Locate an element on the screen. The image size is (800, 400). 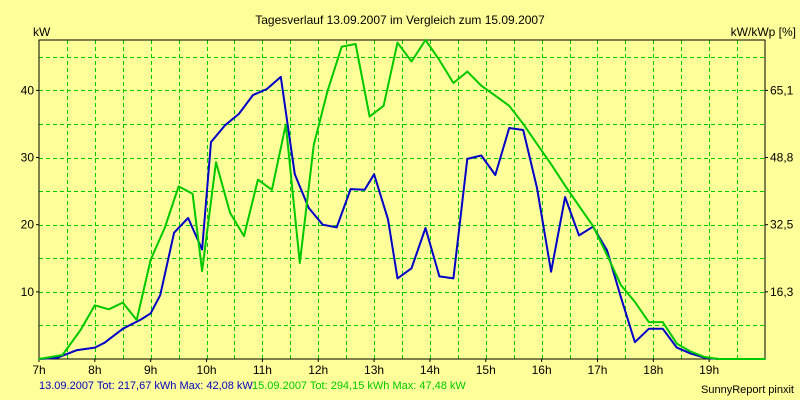
y-tick-label-left: 10 is located at coordinates (28, 292).